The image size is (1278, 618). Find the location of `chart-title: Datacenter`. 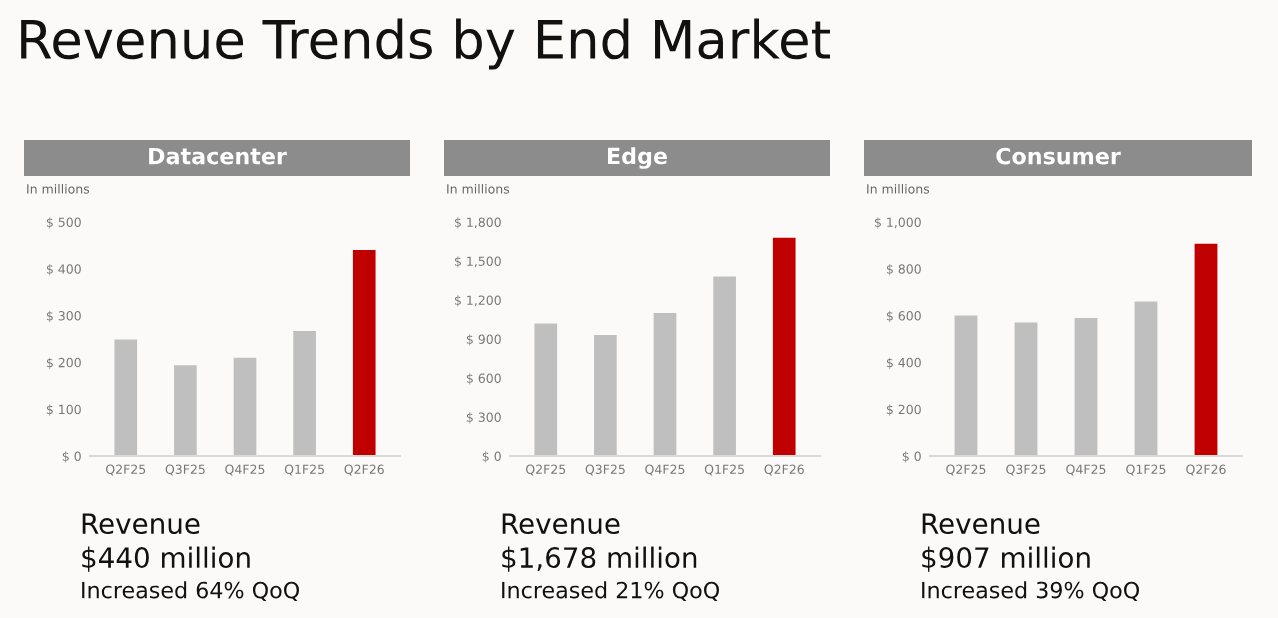

chart-title: Datacenter is located at coordinates (218, 156).